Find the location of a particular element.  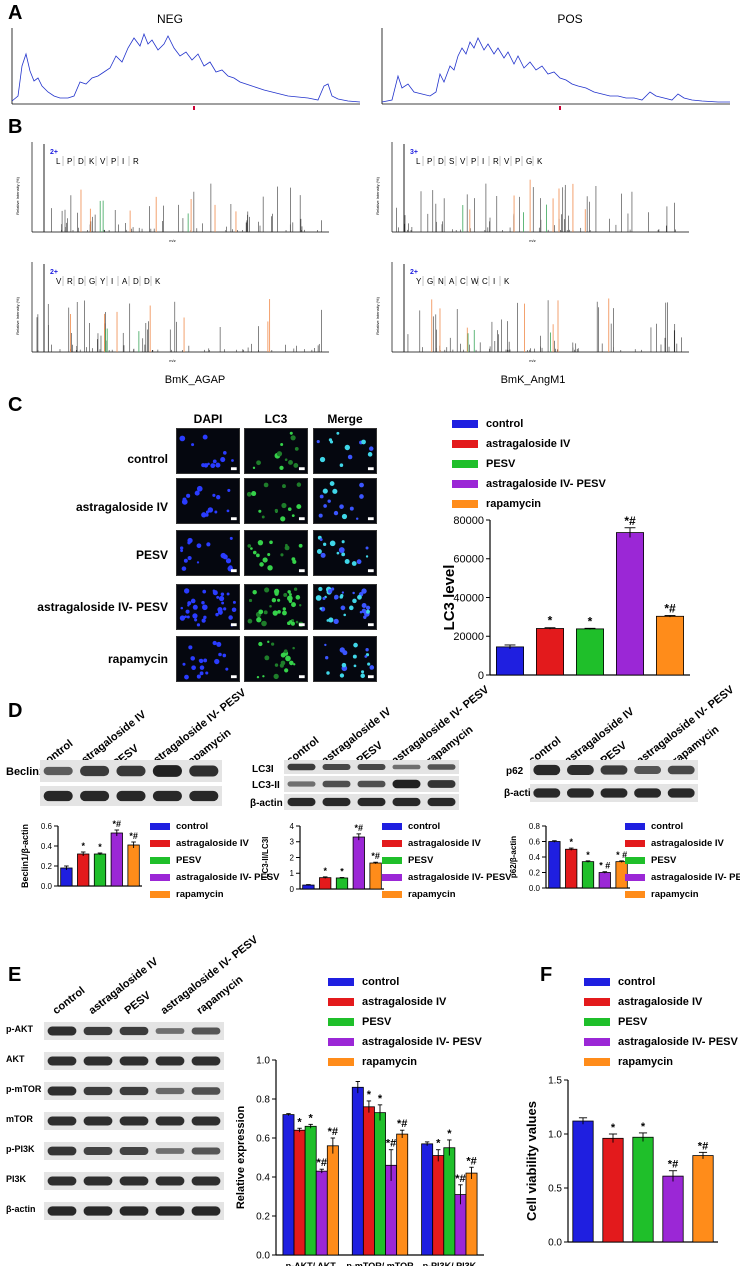

ms2-spectrum: Relative Intensity (%)m/z2+V R D G Y I A D D K is located at coordinates (172, 312).